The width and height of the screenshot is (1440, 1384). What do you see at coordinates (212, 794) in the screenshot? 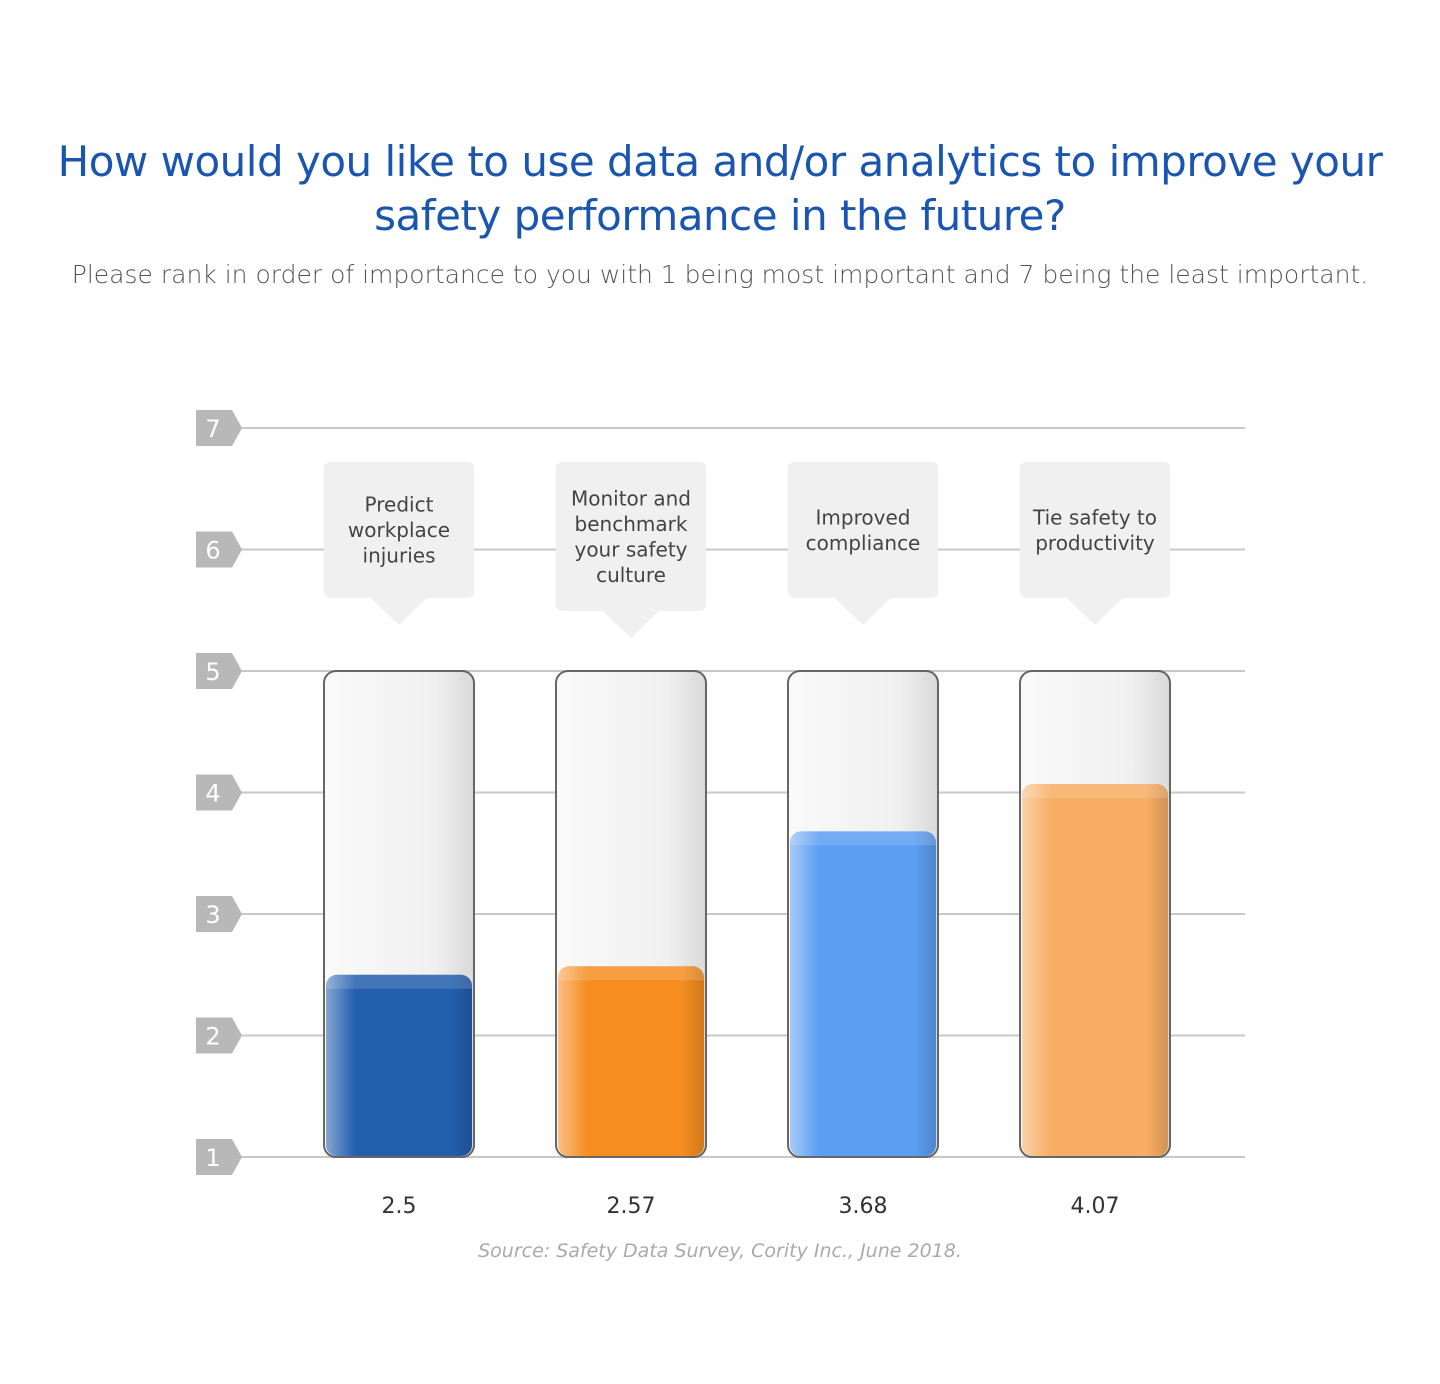
I see `y-tick-label: 4` at bounding box center [212, 794].